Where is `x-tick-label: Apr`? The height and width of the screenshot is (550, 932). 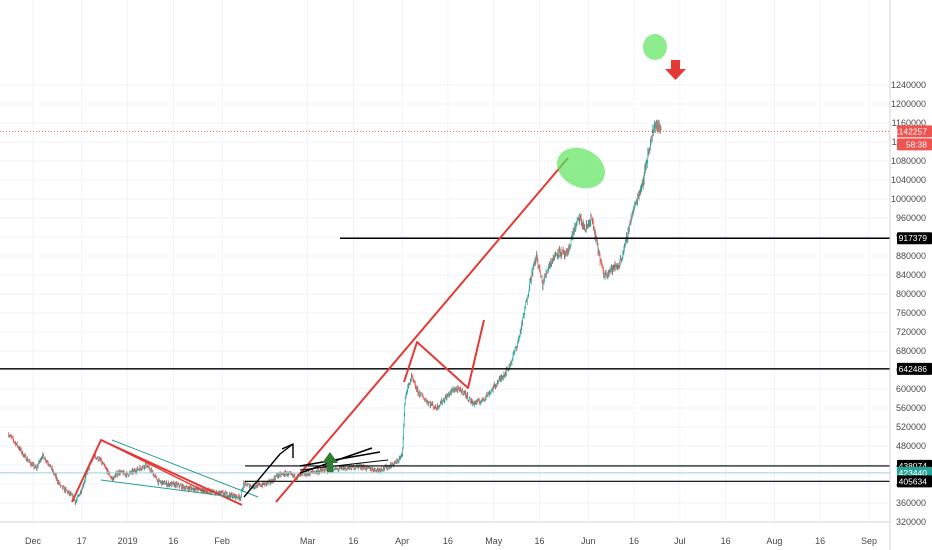 x-tick-label: Apr is located at coordinates (402, 541).